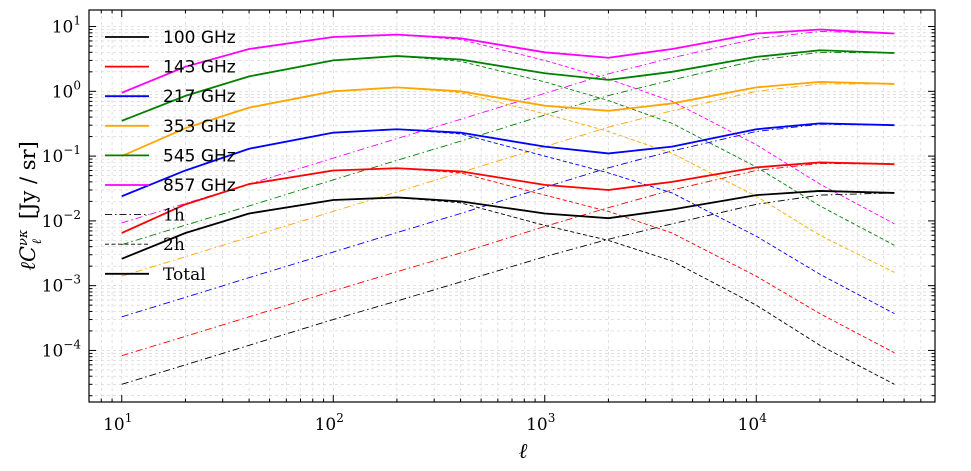 This screenshot has height=471, width=971. I want to click on series-545-ghz-total, so click(508, 85).